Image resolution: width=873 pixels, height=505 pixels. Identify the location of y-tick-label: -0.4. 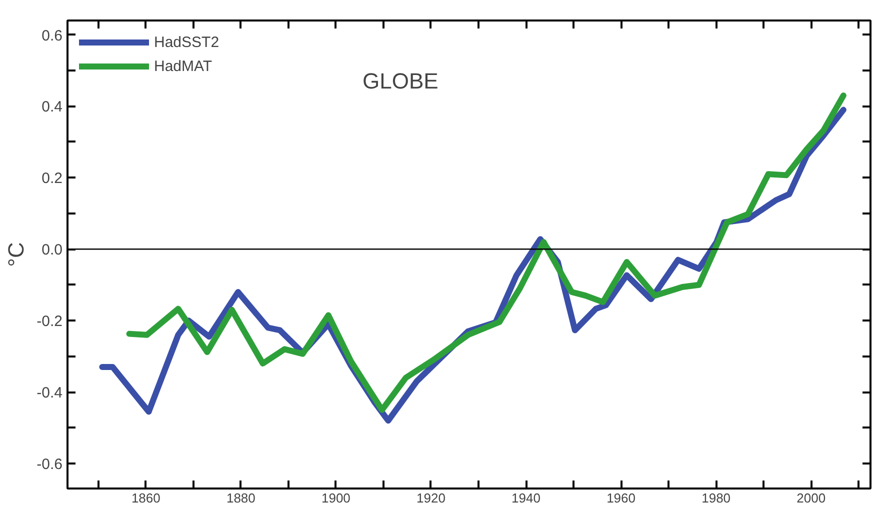
(49, 393).